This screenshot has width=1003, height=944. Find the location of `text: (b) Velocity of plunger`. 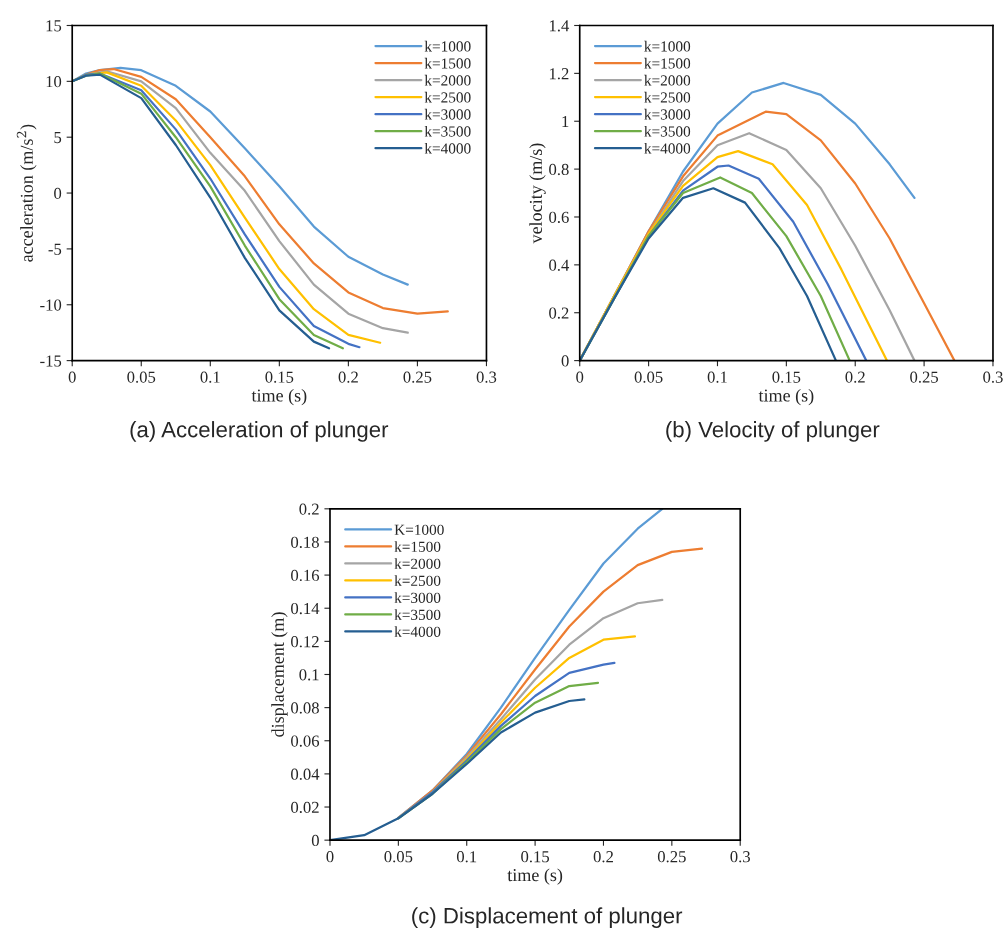

text: (b) Velocity of plunger is located at coordinates (773, 431).